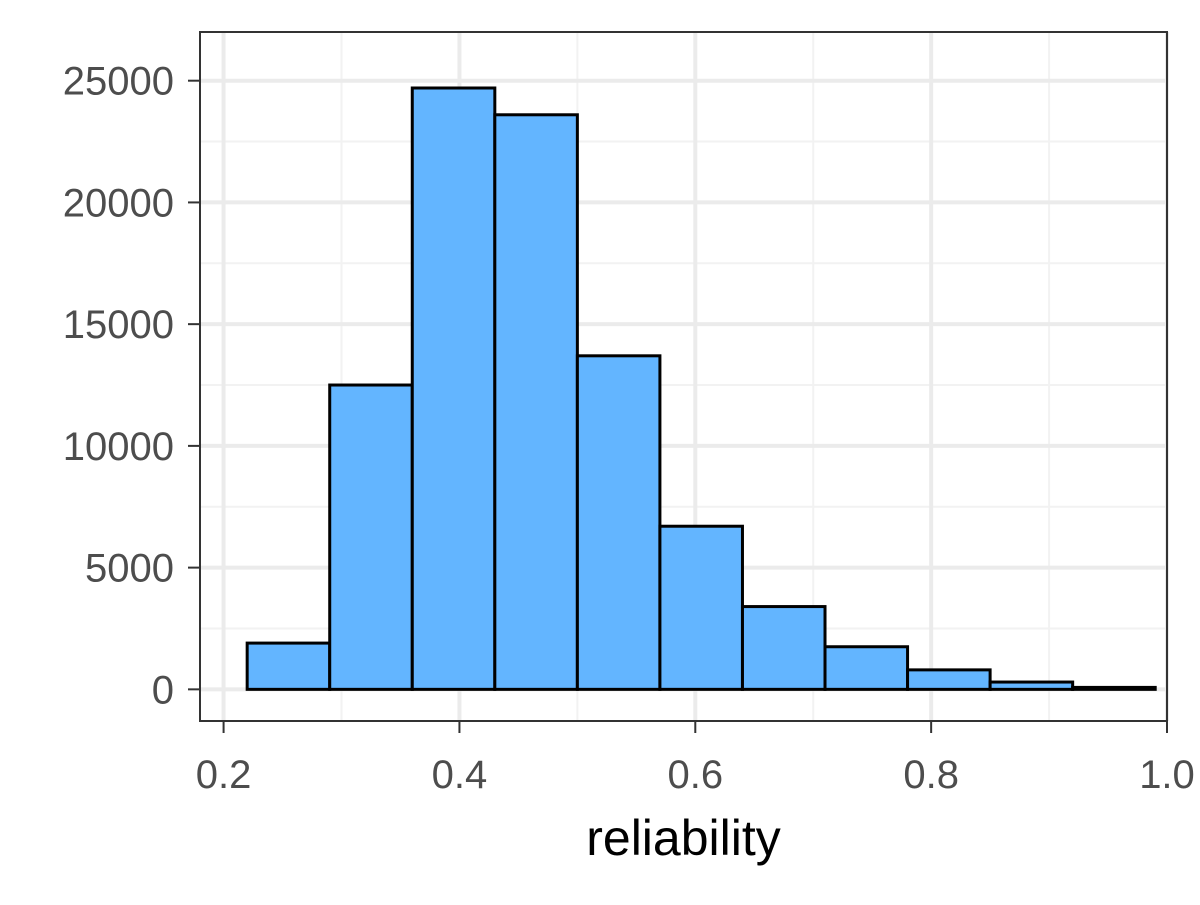  What do you see at coordinates (695, 775) in the screenshot?
I see `x-tick-label: 0.6` at bounding box center [695, 775].